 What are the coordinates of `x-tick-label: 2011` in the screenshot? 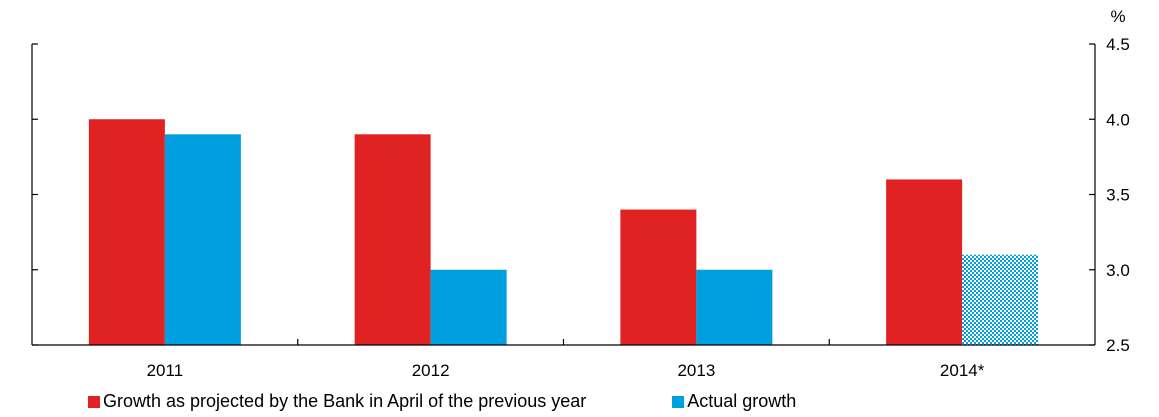 It's located at (165, 370).